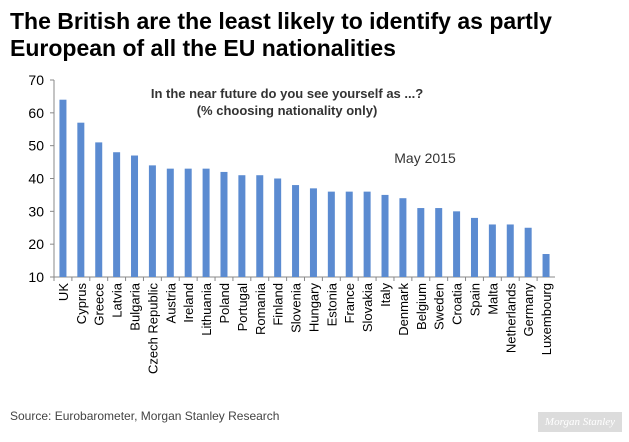  I want to click on x-tick-label: Czech Republic, so click(152, 329).